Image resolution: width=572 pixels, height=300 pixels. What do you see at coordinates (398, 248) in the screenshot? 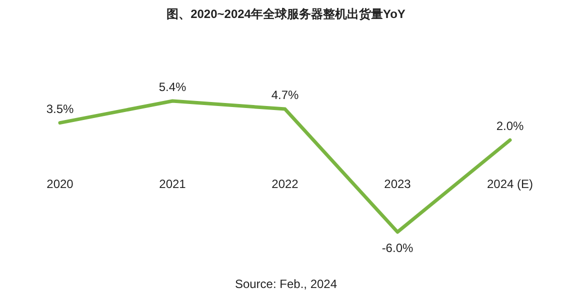
I see `data-label: -6.0%` at bounding box center [398, 248].